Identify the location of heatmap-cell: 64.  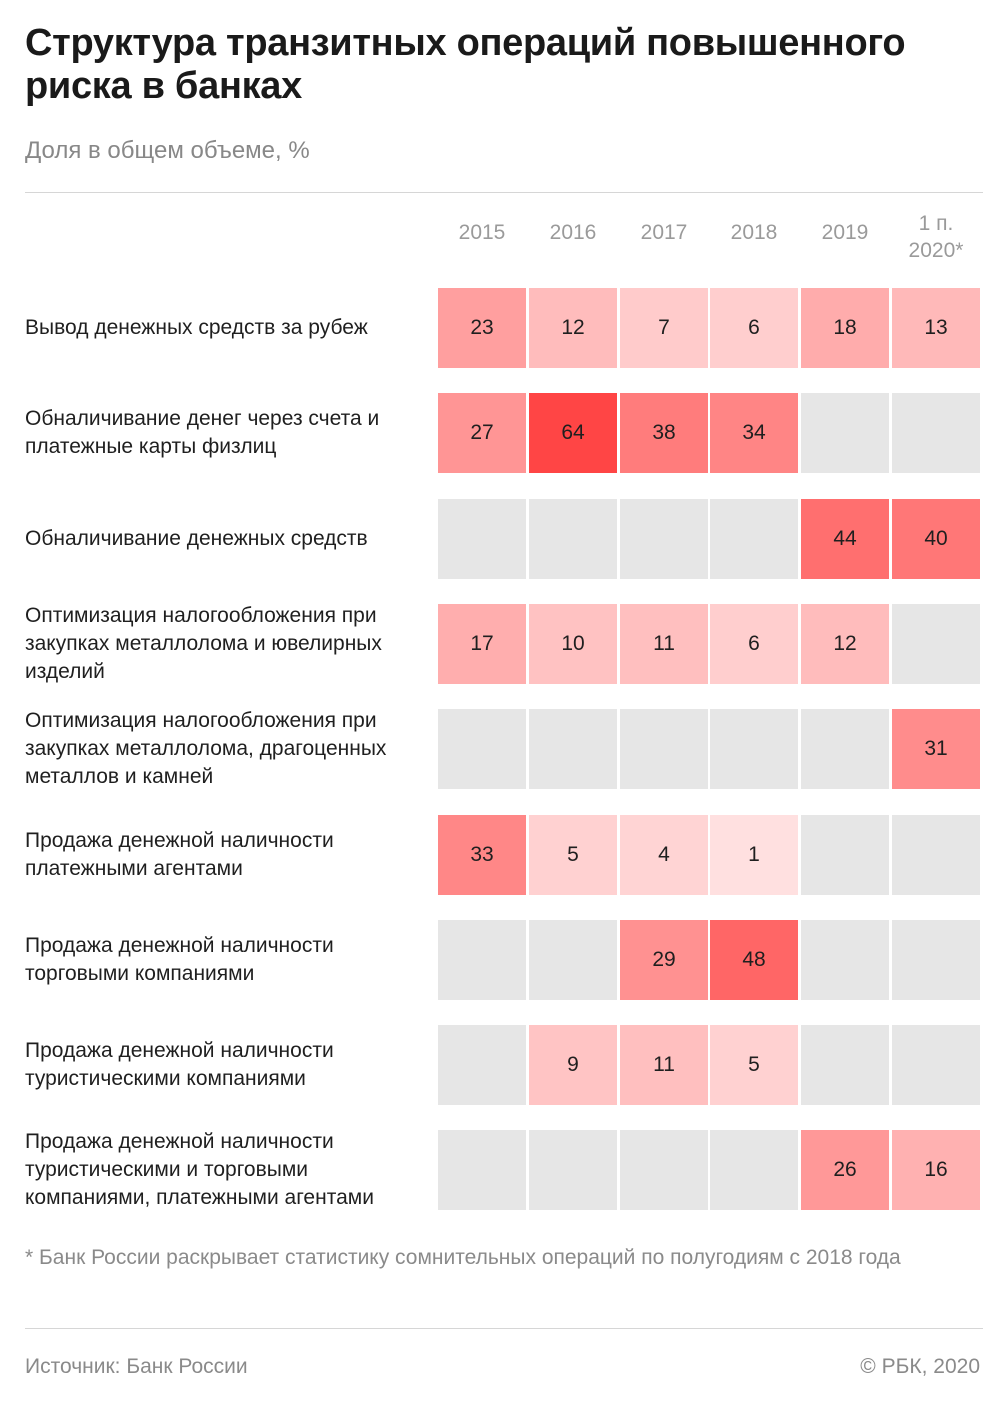
(573, 433).